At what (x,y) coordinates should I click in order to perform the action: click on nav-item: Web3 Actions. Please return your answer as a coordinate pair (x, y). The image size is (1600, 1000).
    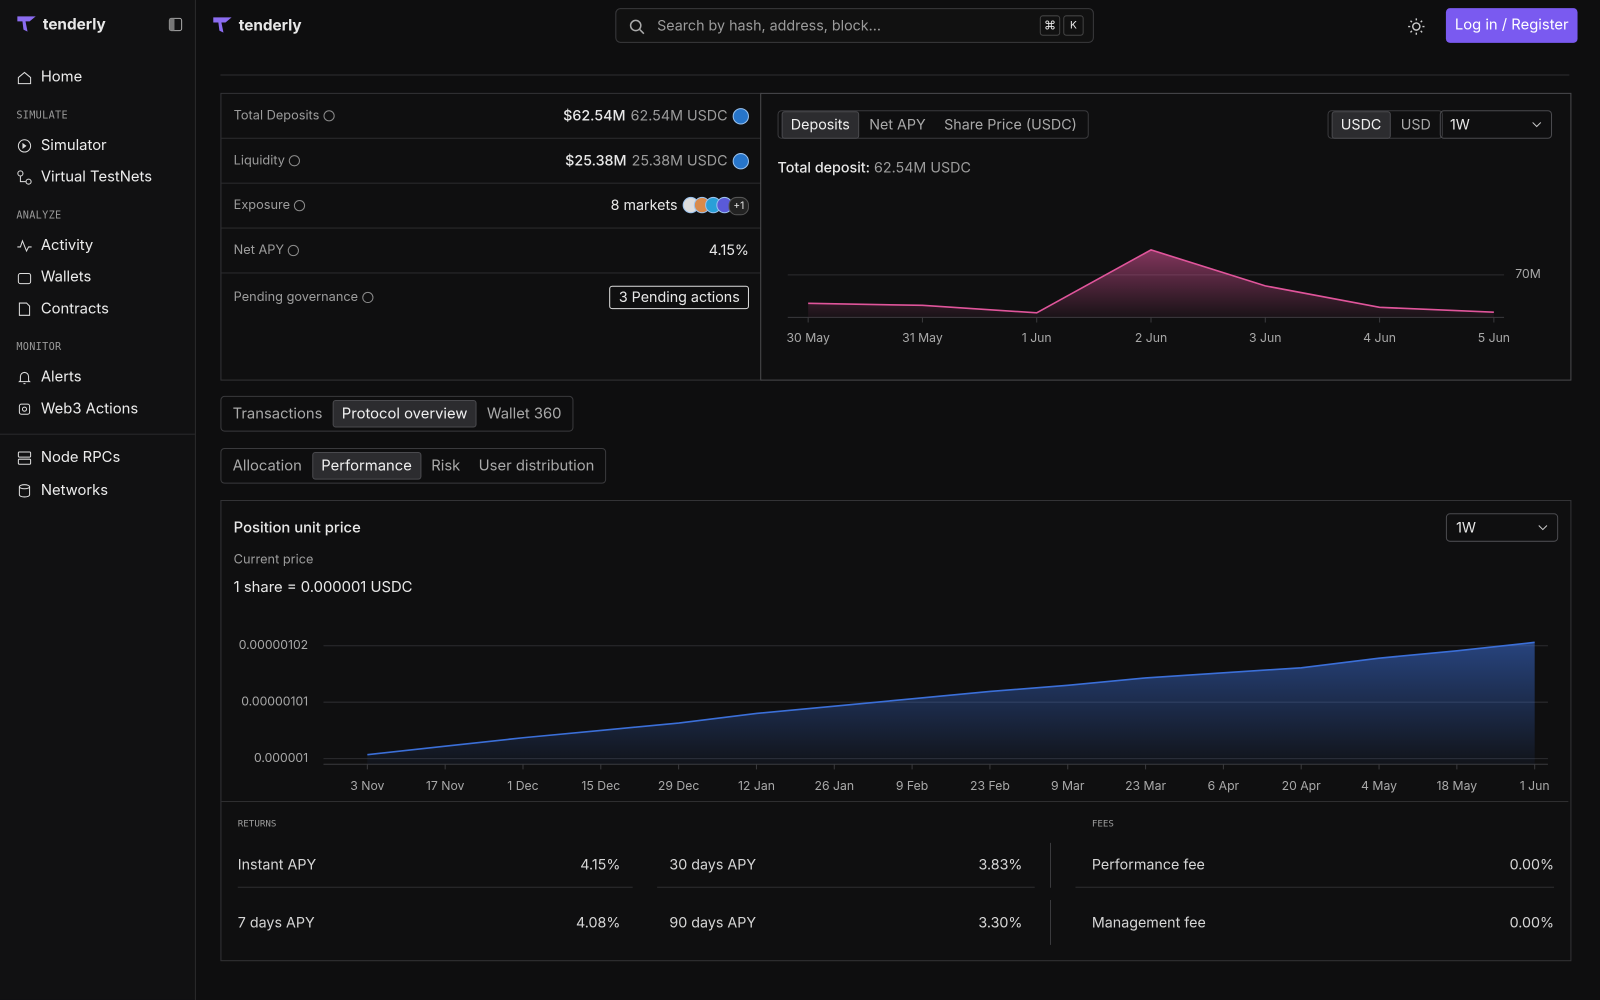
    Looking at the image, I should click on (77, 408).